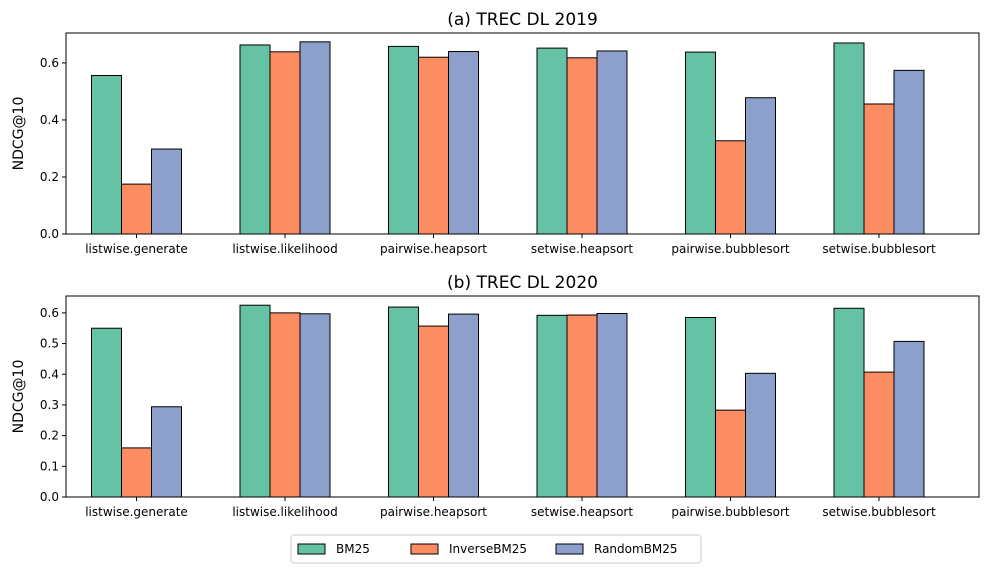 This screenshot has height=571, width=989. Describe the element at coordinates (522, 283) in the screenshot. I see `chart-title: (b) TREC DL 2020` at that location.